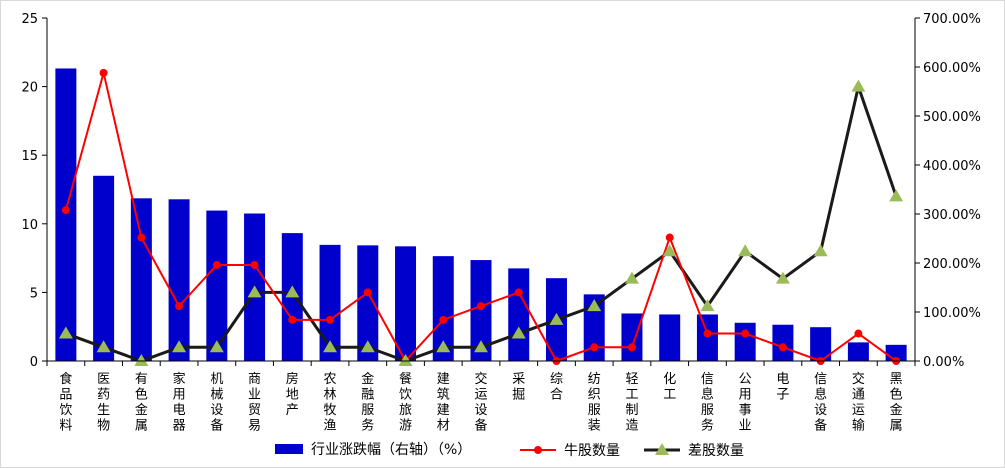 This screenshot has height=468, width=1005. I want to click on category-label-12: 交运设备, so click(480, 402).